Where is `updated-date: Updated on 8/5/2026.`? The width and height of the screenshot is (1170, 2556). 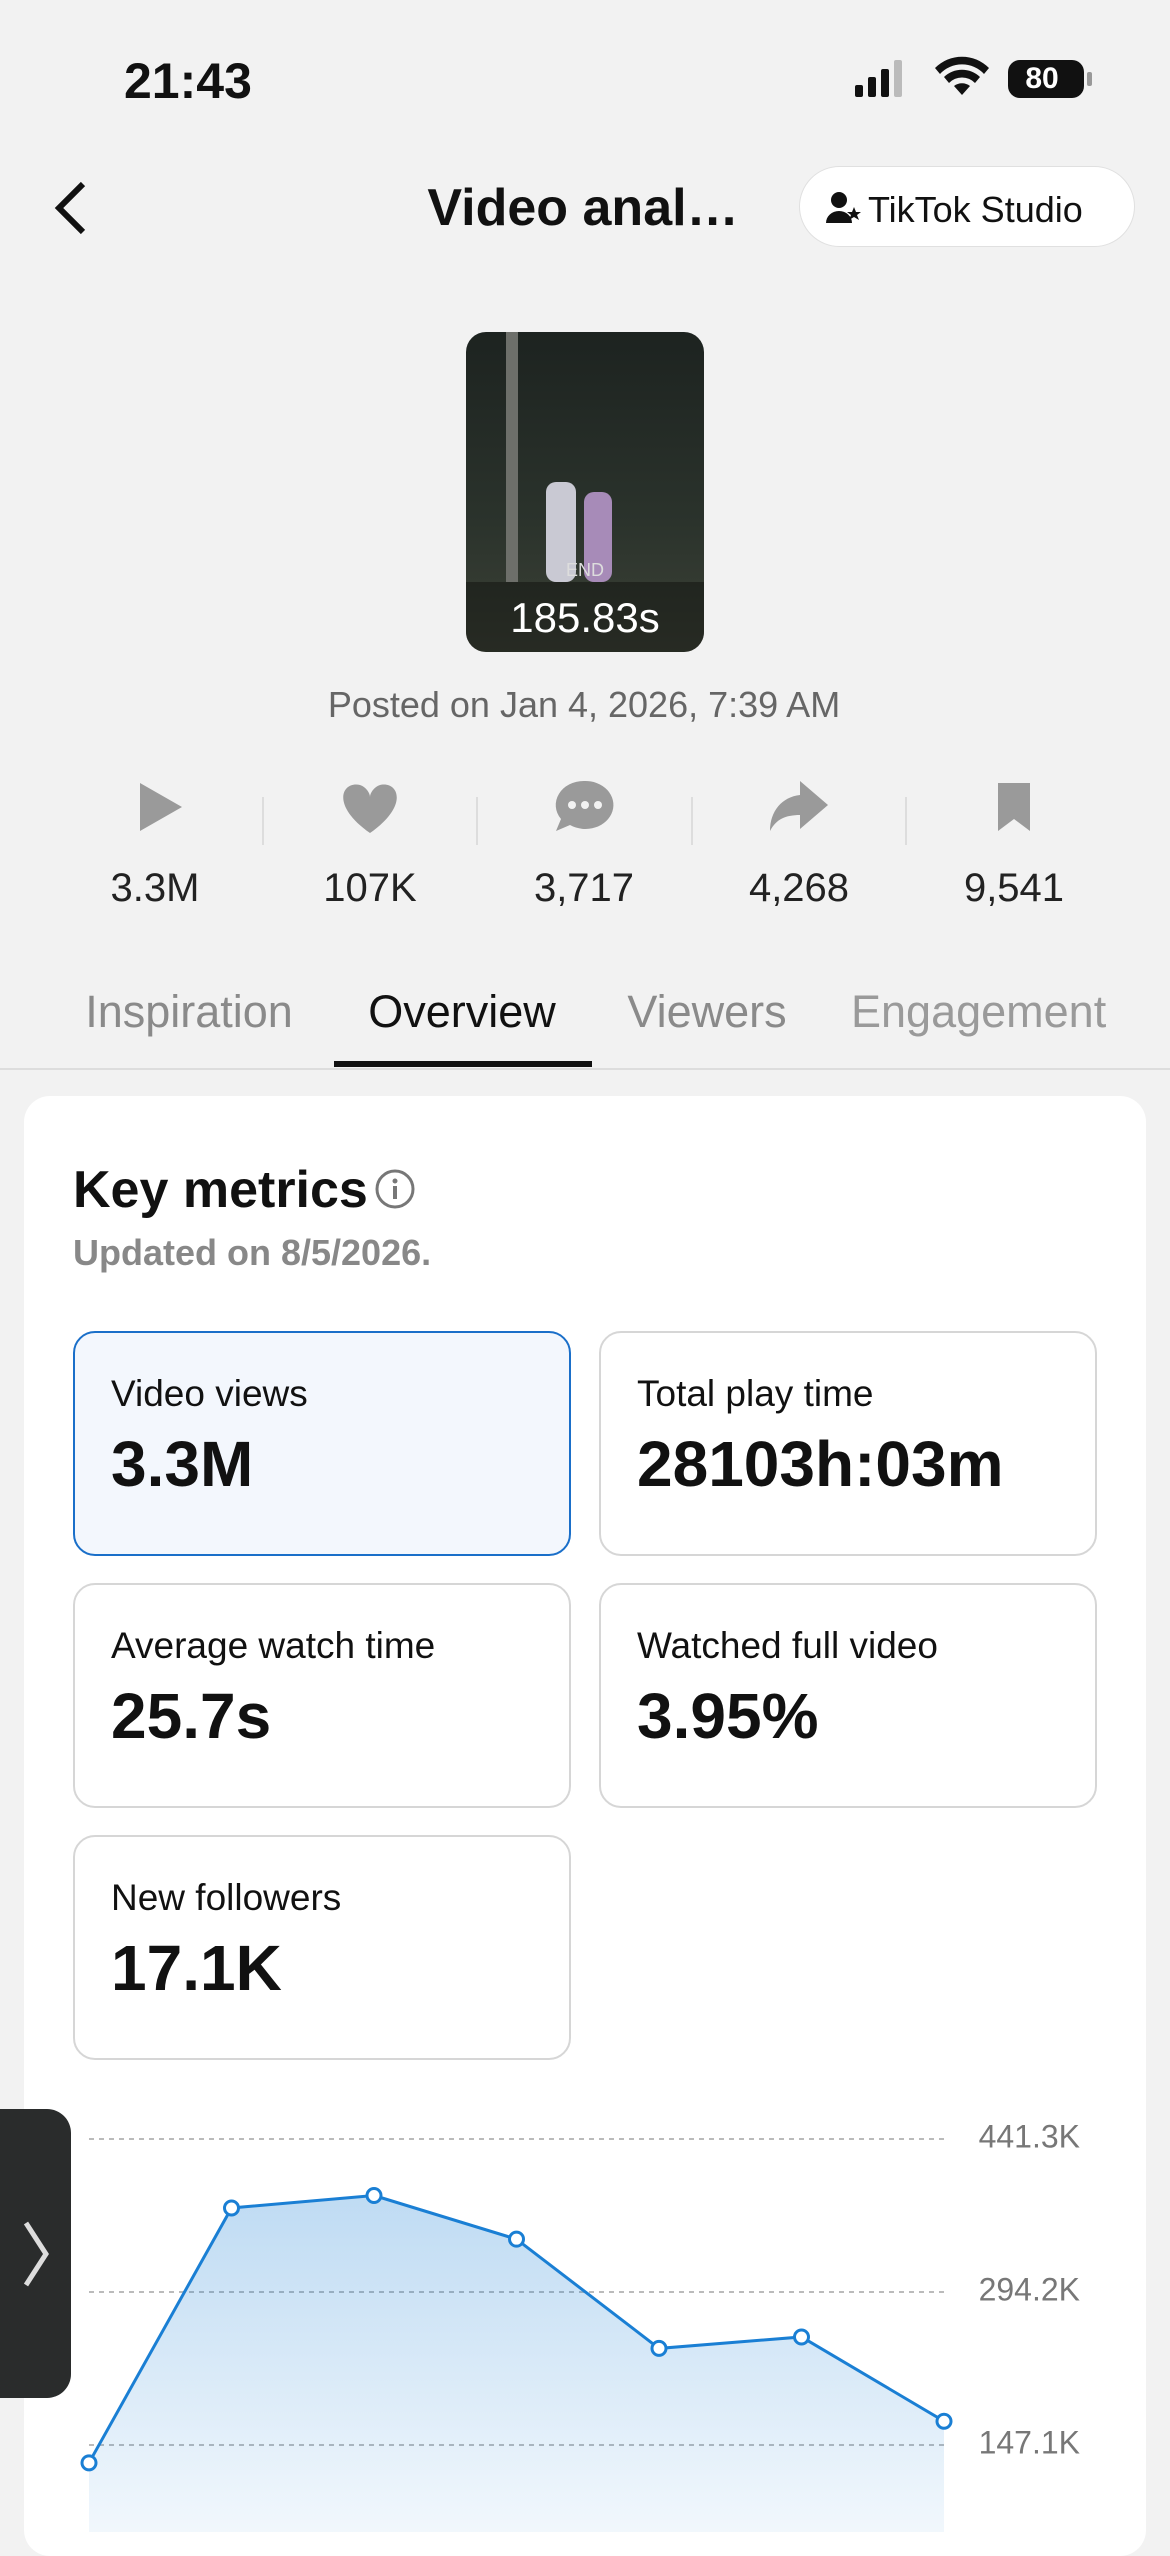 updated-date: Updated on 8/5/2026. is located at coordinates (252, 1252).